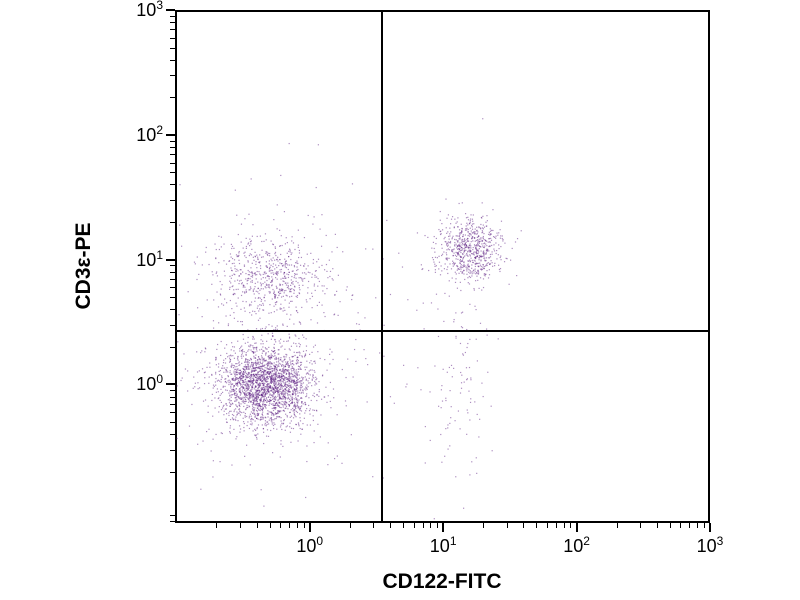  I want to click on y-tick-label: 10², so click(149, 133).